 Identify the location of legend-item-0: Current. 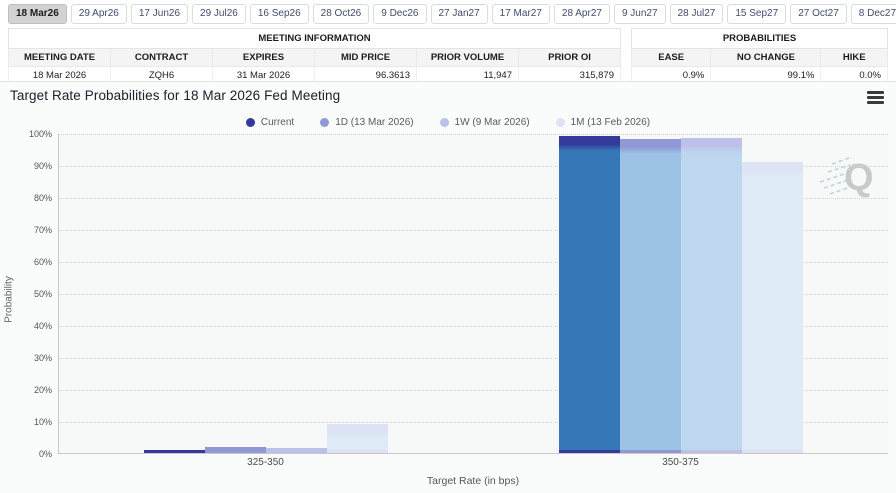
(270, 122).